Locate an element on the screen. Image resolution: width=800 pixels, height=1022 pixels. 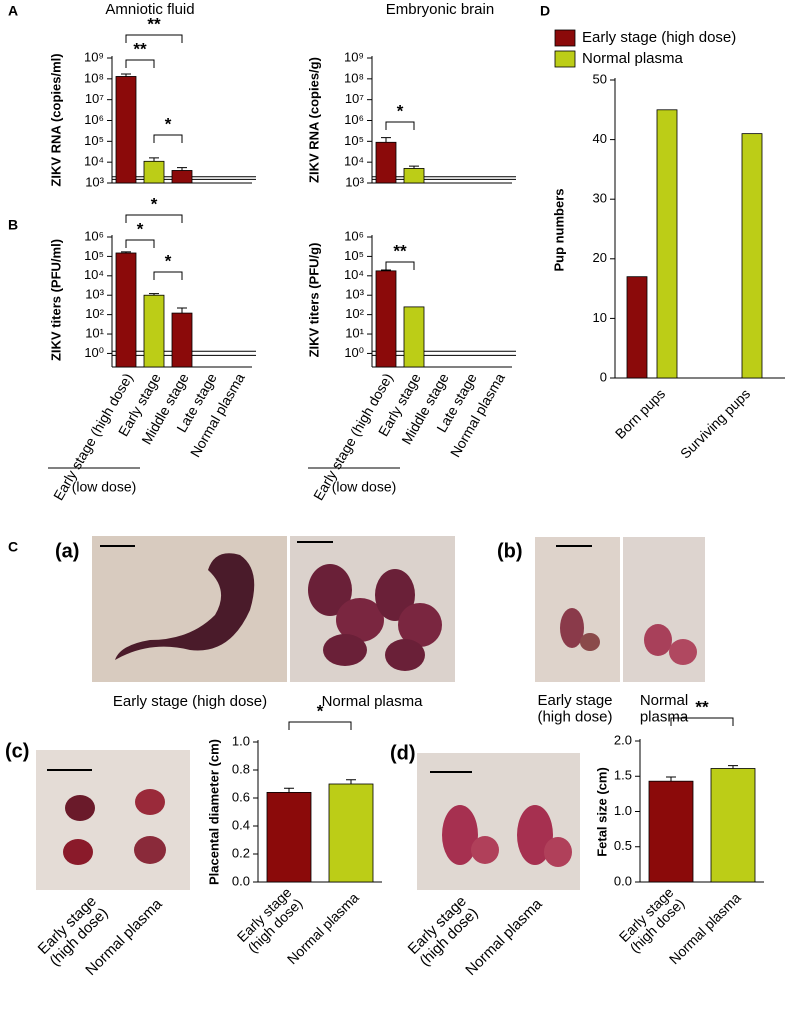
y-tick-label: 0.4 is located at coordinates (241, 824).